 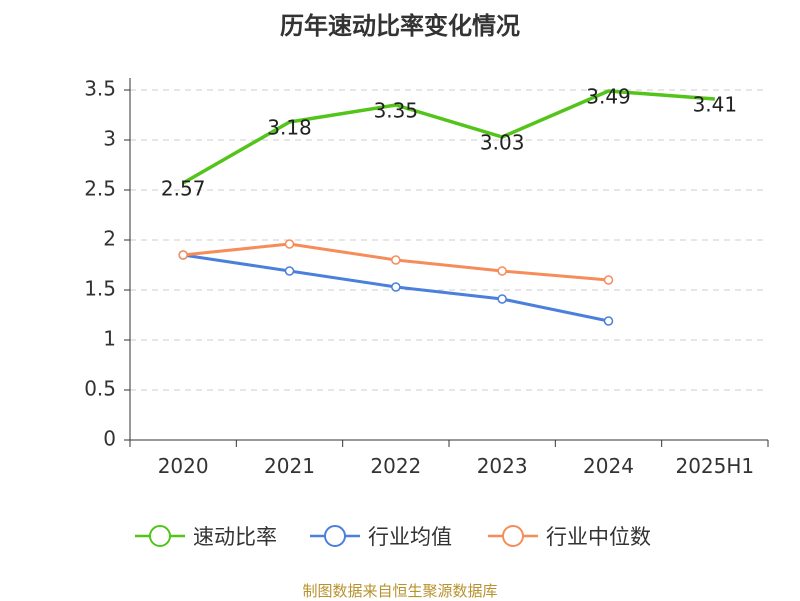 I want to click on y-tick-label: 2.5, so click(x=100, y=189).